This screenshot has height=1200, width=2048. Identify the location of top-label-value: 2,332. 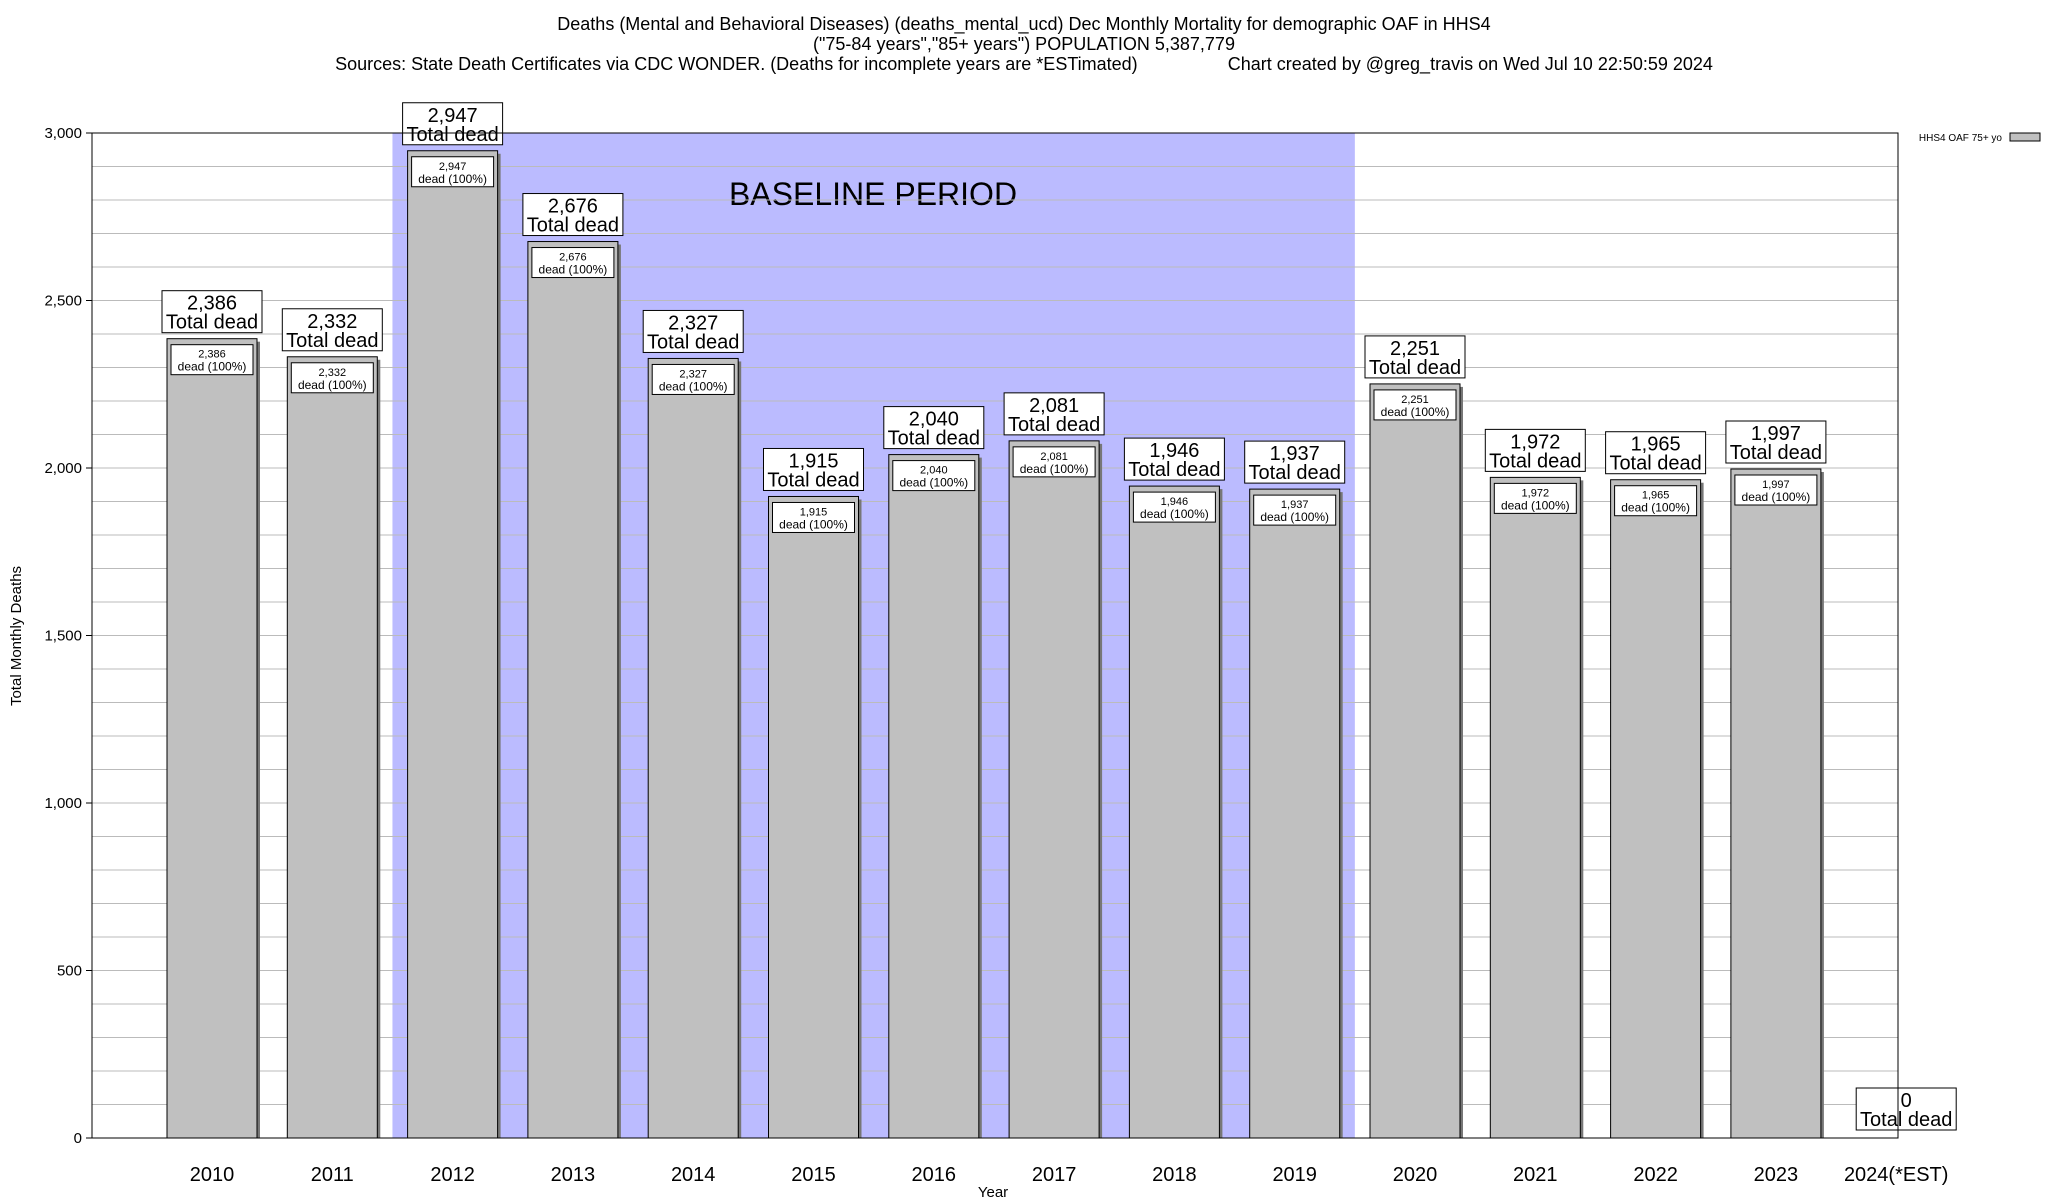
(332, 322).